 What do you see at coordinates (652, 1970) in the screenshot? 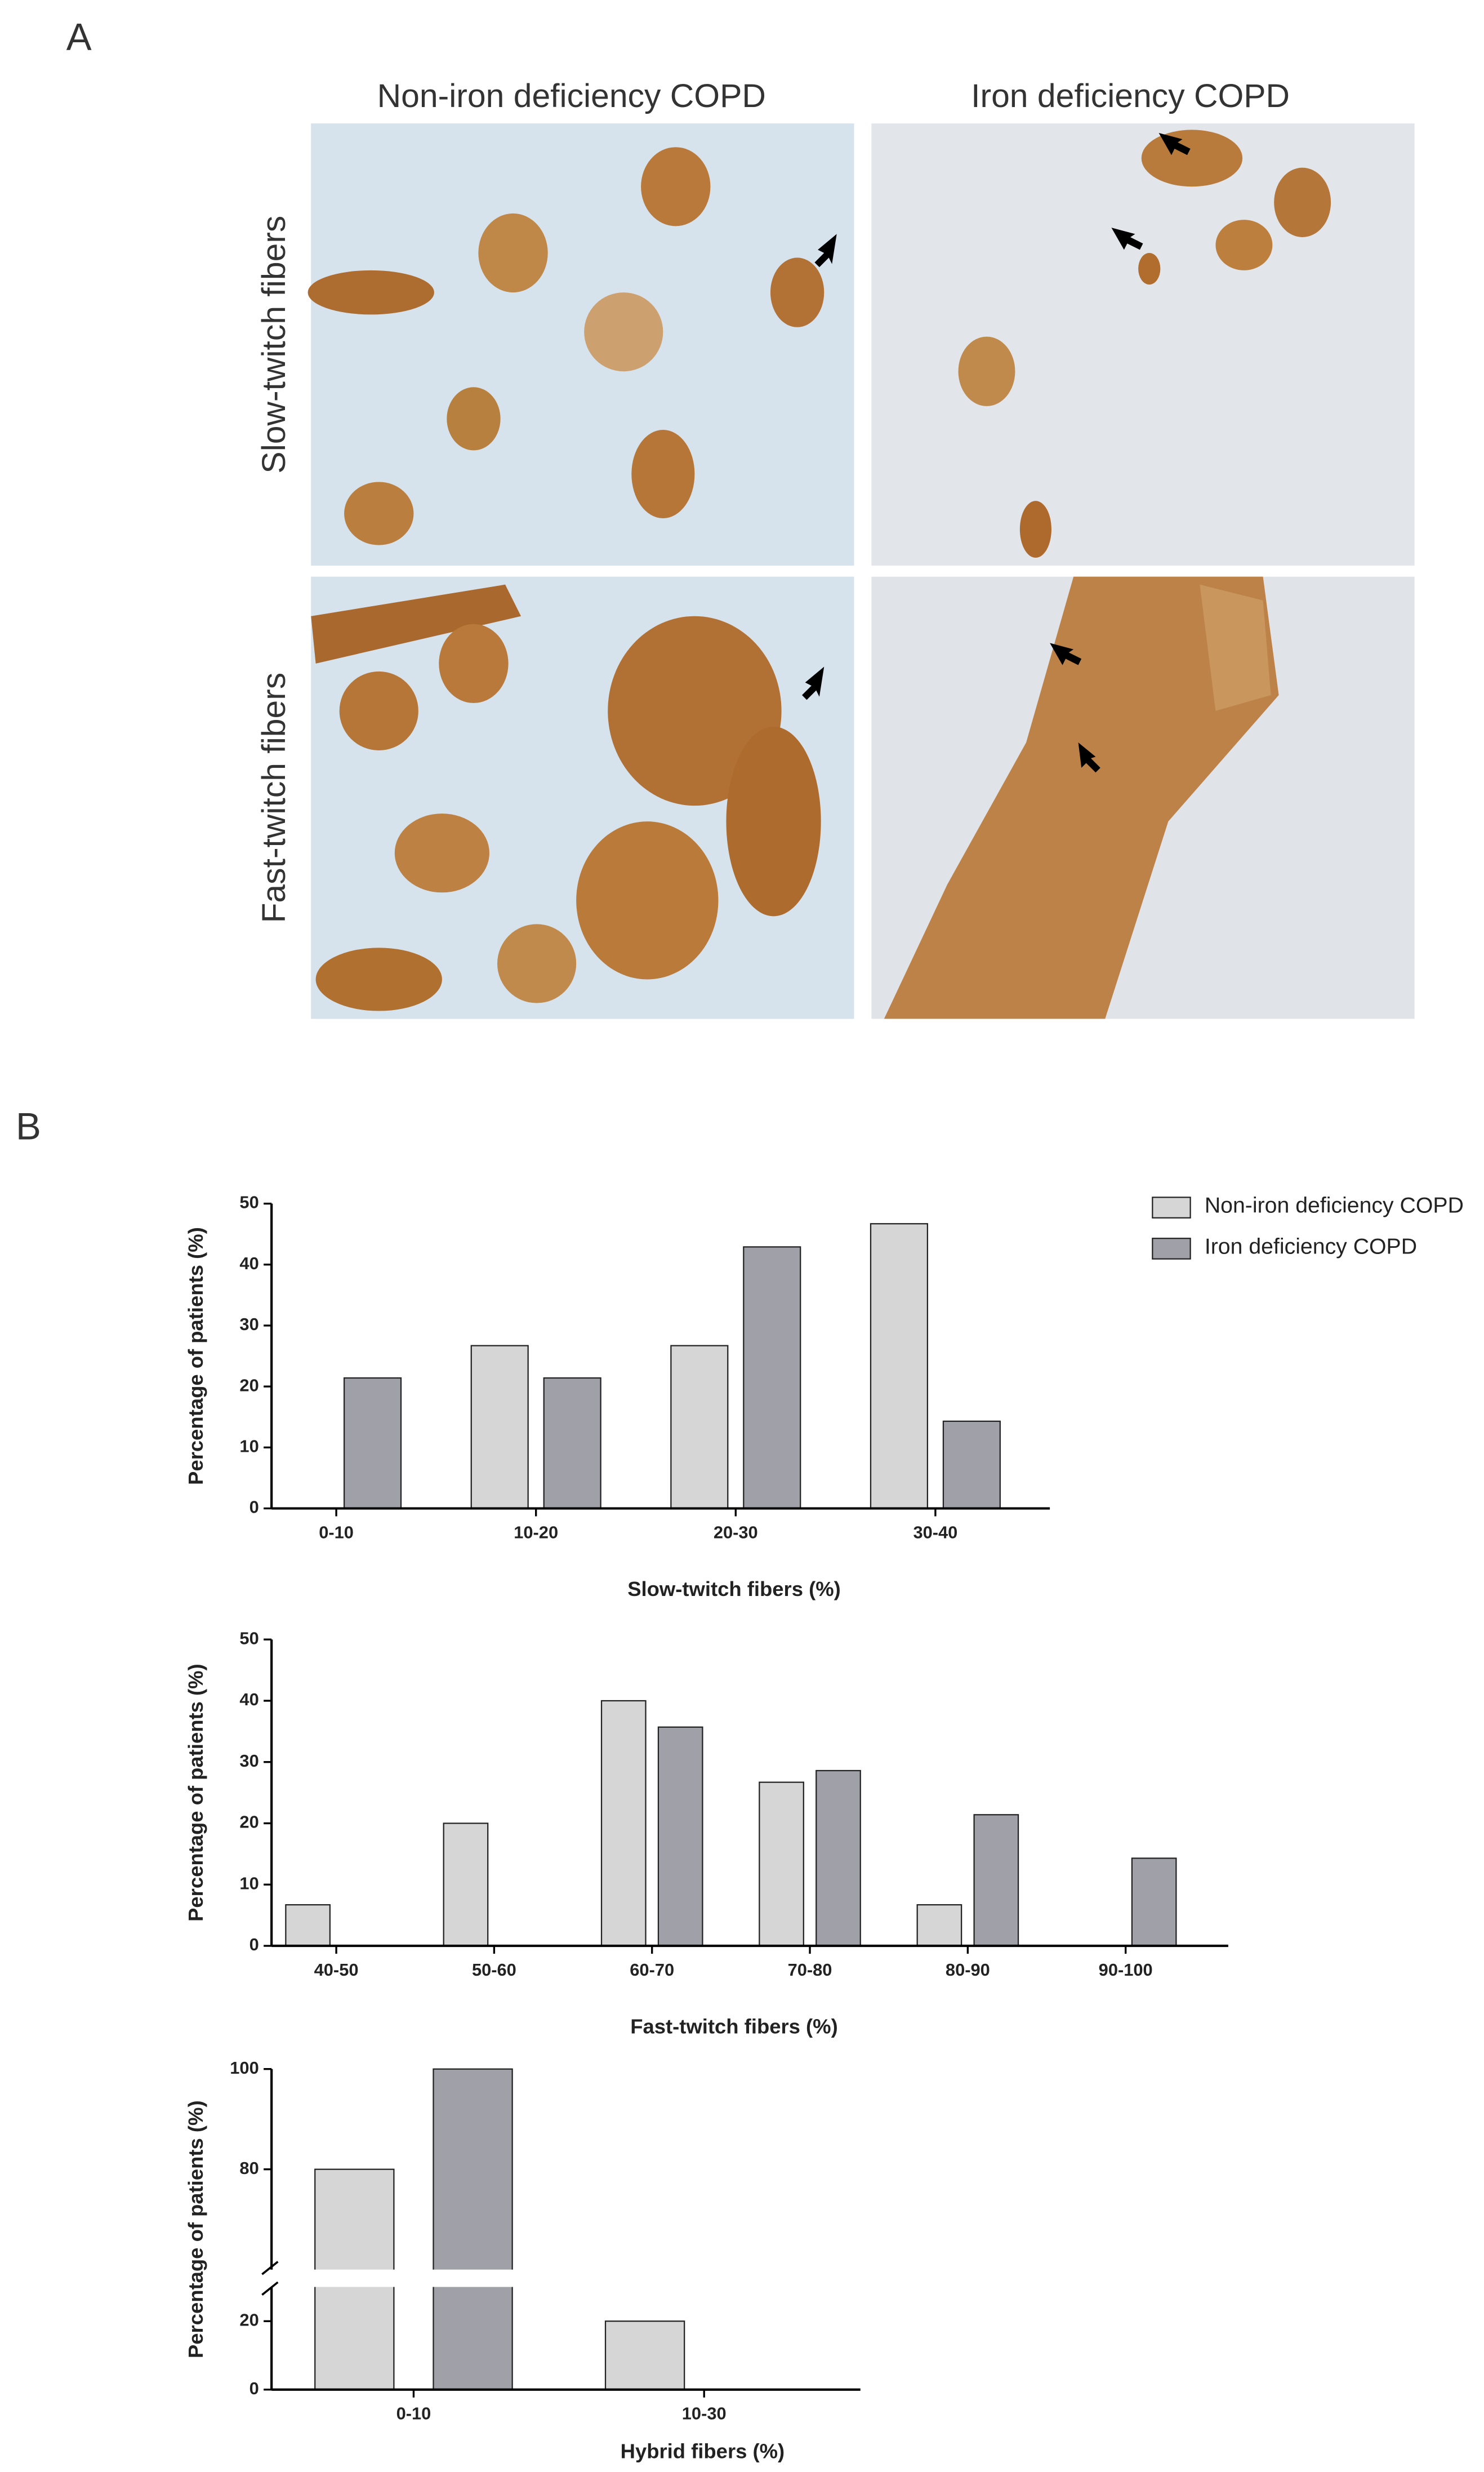
I see `x-tick-label: 60-70` at bounding box center [652, 1970].